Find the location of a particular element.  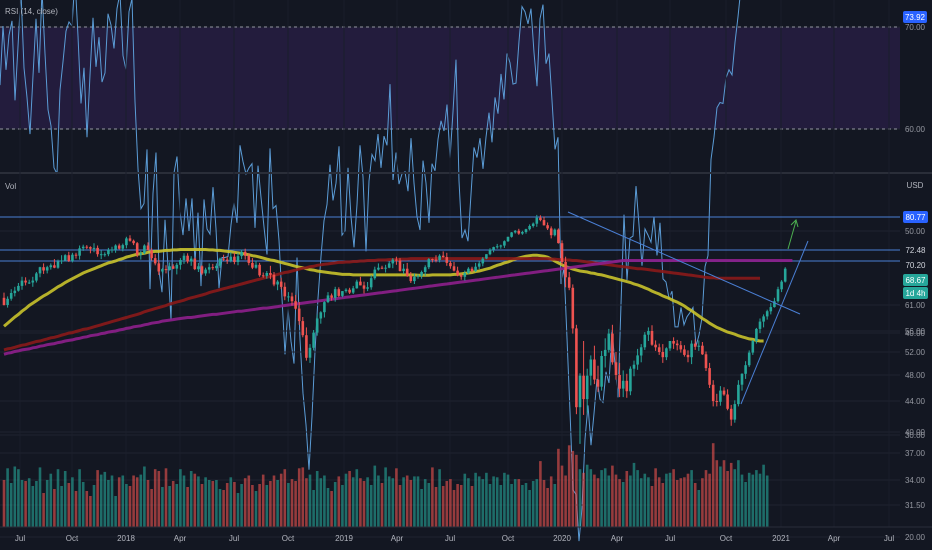

volume-label: Vol is located at coordinates (10, 186).